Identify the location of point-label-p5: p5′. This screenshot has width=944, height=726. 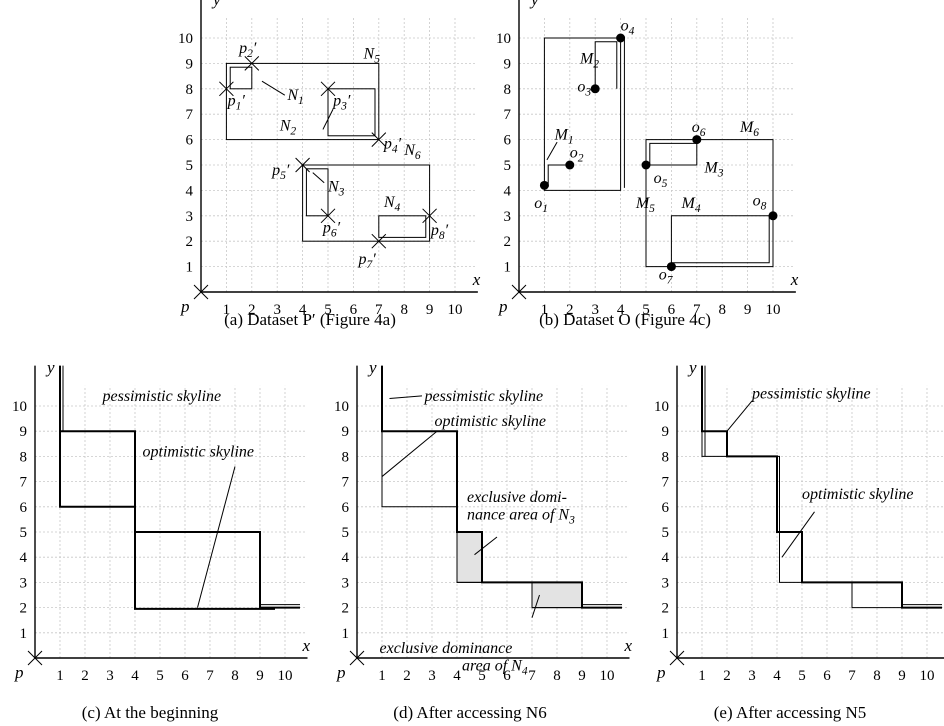
(280, 172).